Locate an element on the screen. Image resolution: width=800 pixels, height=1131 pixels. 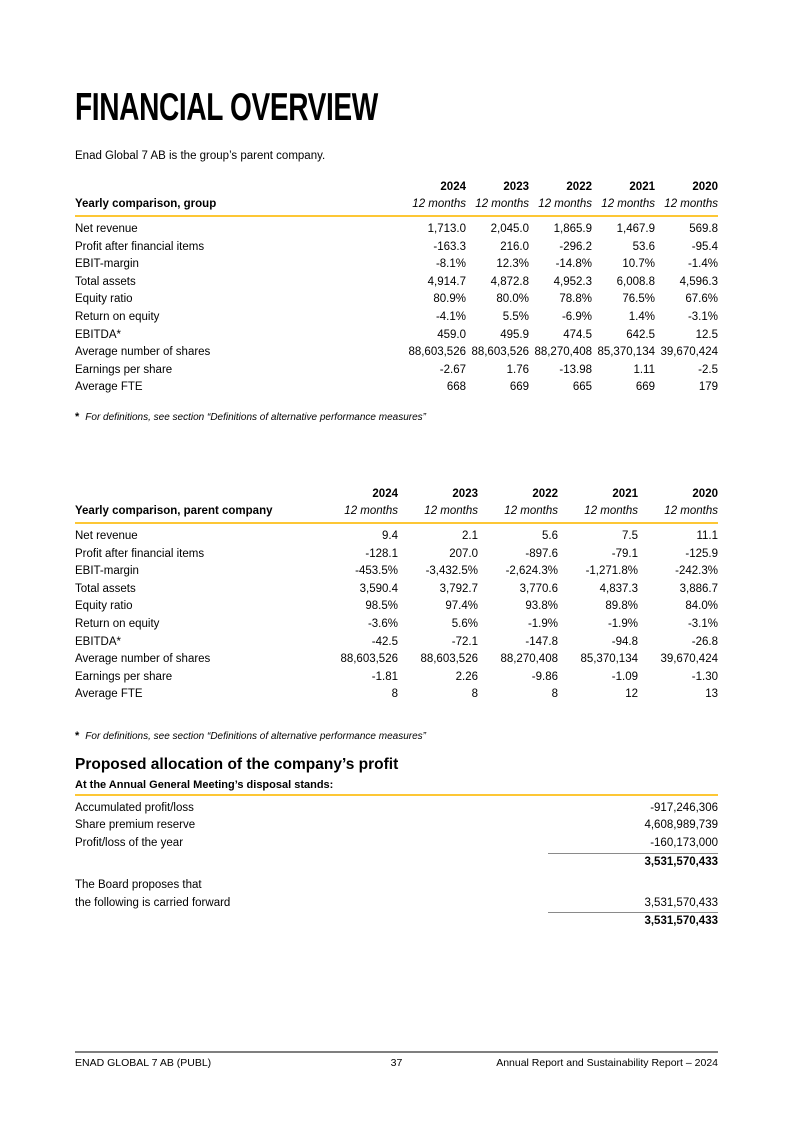
cell-value: -296.2 is located at coordinates (575, 246).